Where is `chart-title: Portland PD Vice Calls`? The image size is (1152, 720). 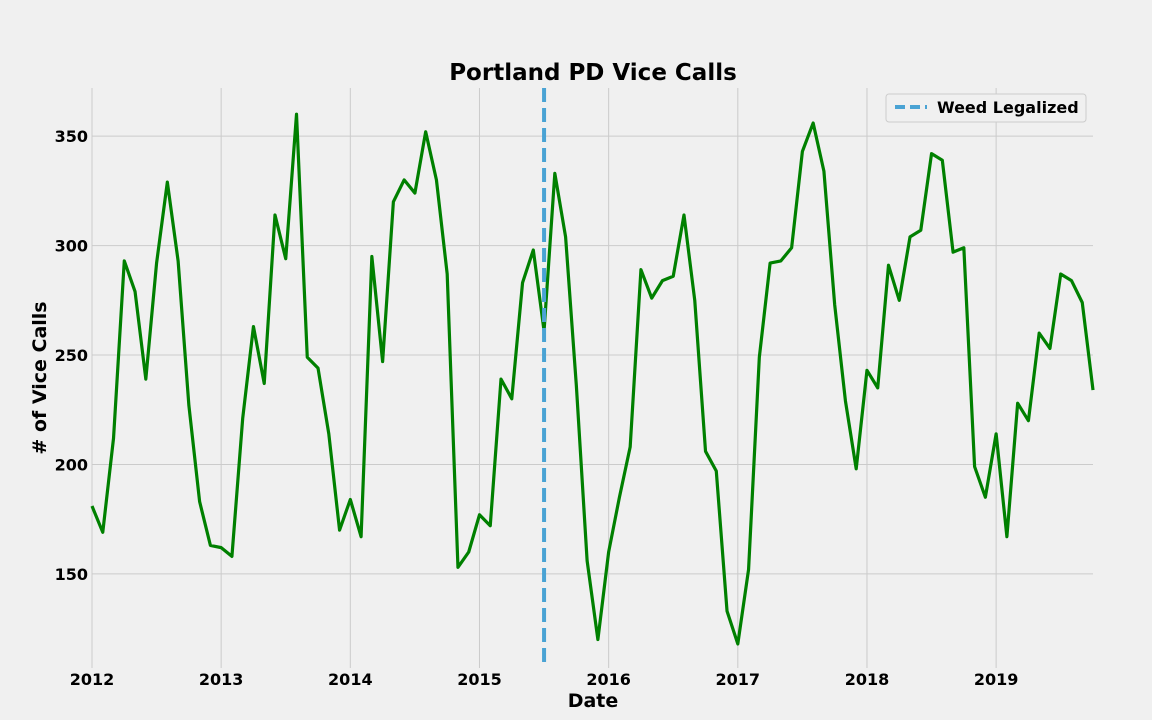
chart-title: Portland PD Vice Calls is located at coordinates (593, 73).